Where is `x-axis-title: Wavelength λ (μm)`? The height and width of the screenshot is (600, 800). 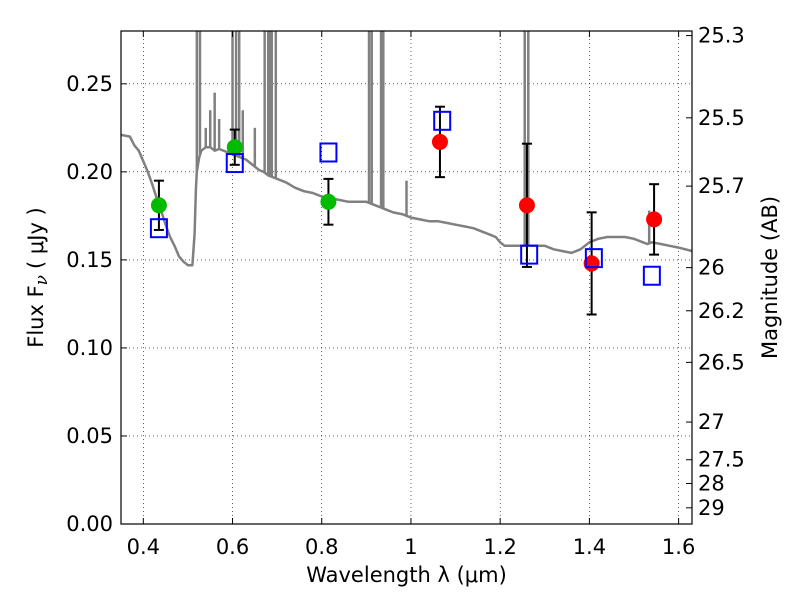
x-axis-title: Wavelength λ (μm) is located at coordinates (406, 575).